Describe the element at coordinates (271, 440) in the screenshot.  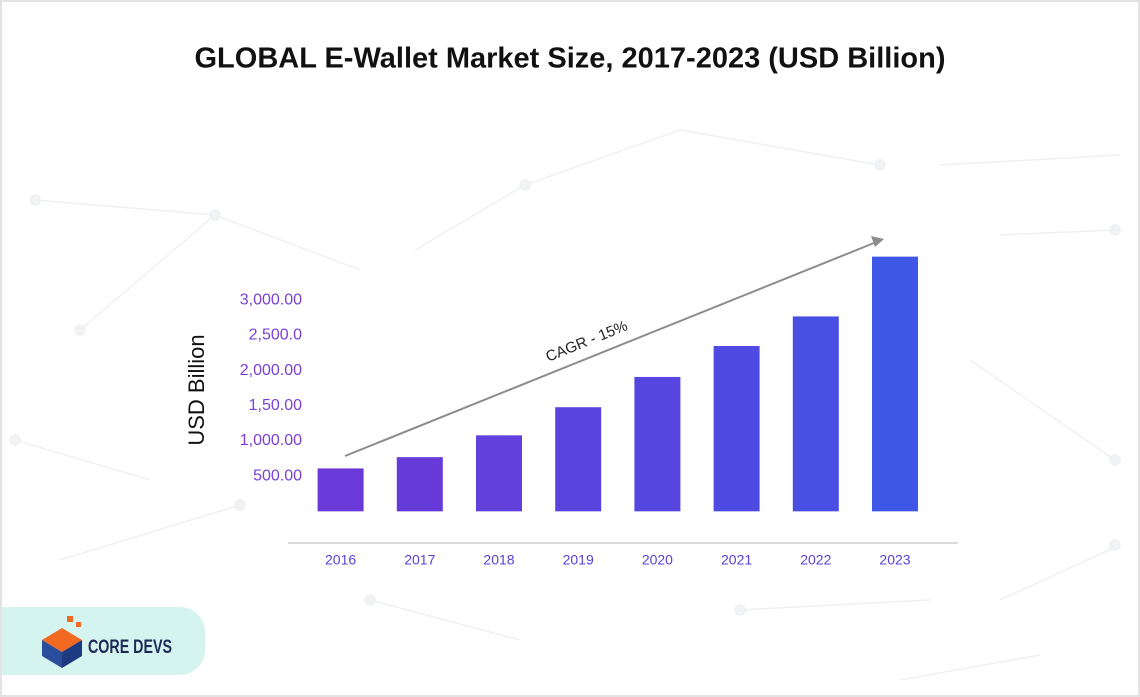
I see `y-tick-label: 1,000.00` at that location.